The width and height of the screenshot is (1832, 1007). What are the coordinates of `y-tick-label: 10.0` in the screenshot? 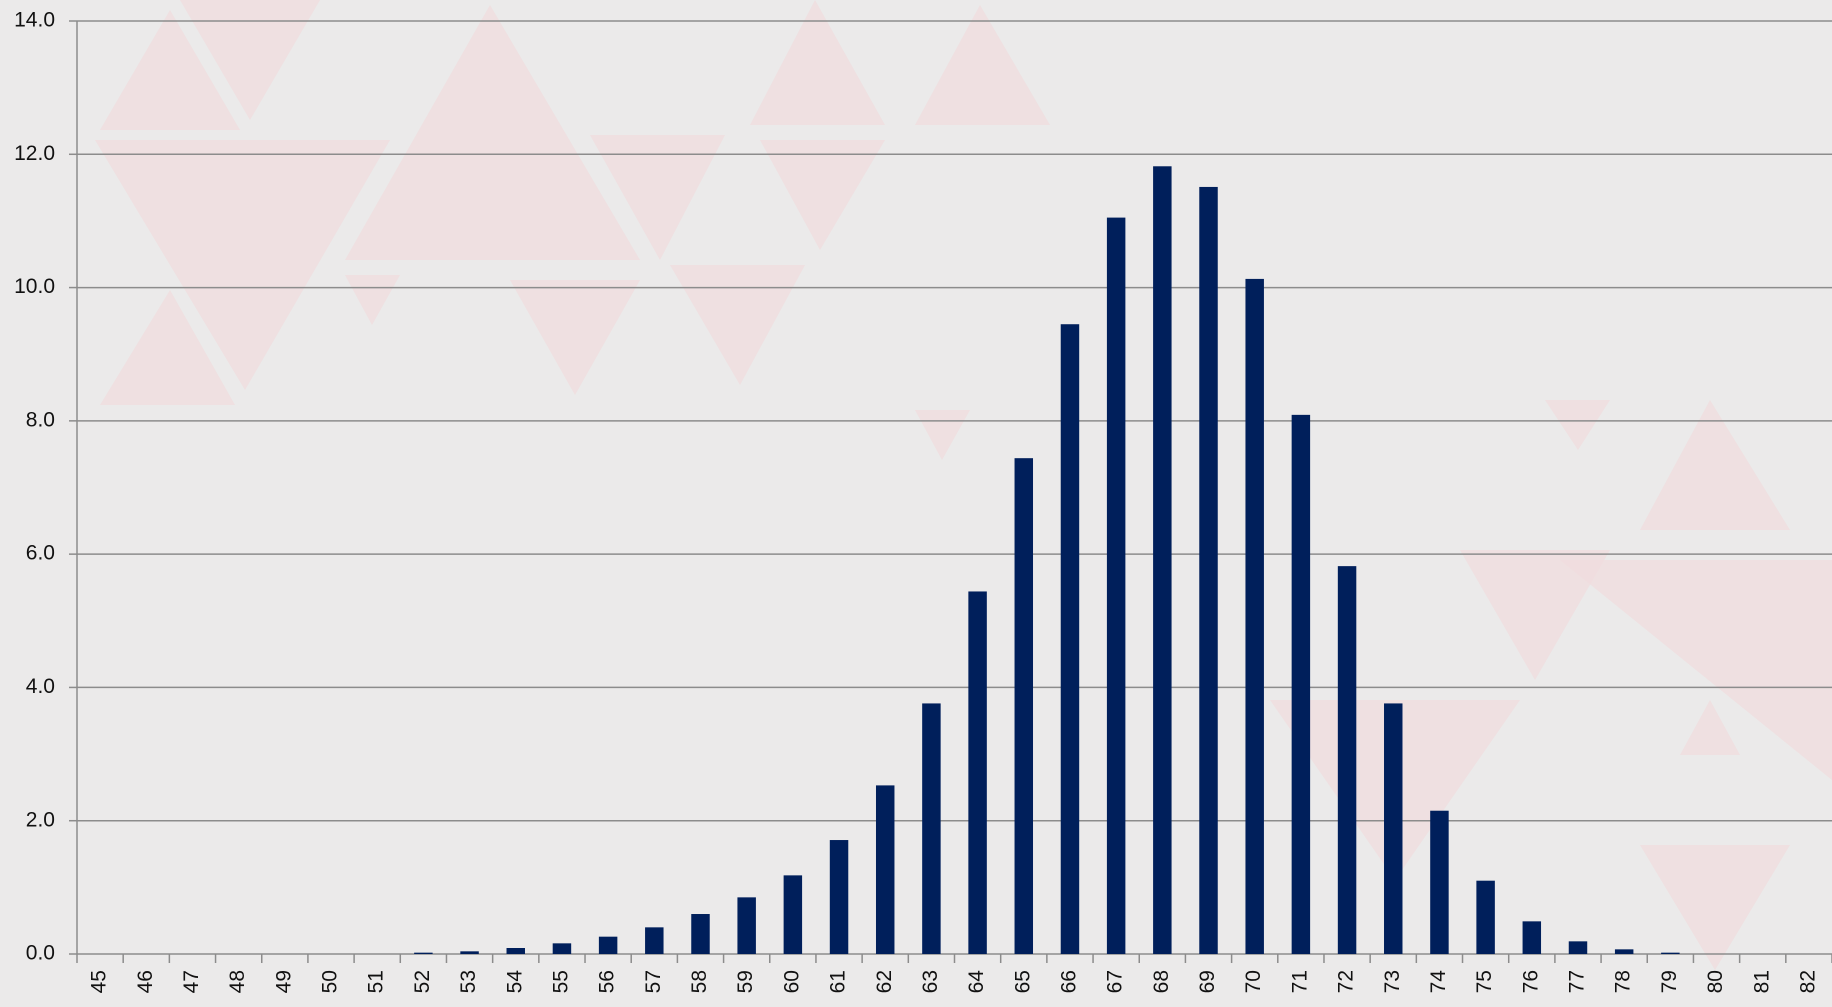 It's located at (34, 286).